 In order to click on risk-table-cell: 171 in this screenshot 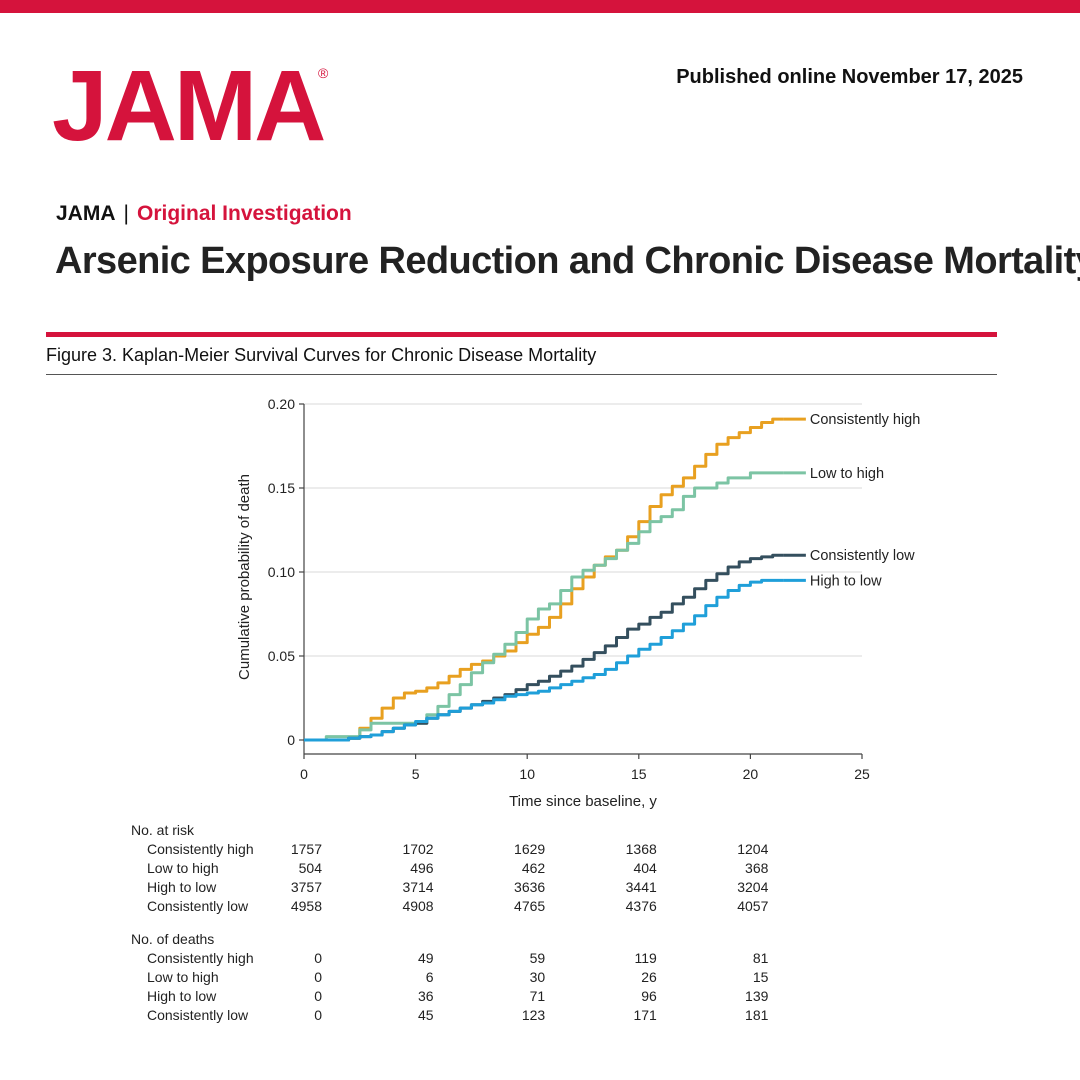, I will do `click(645, 1015)`.